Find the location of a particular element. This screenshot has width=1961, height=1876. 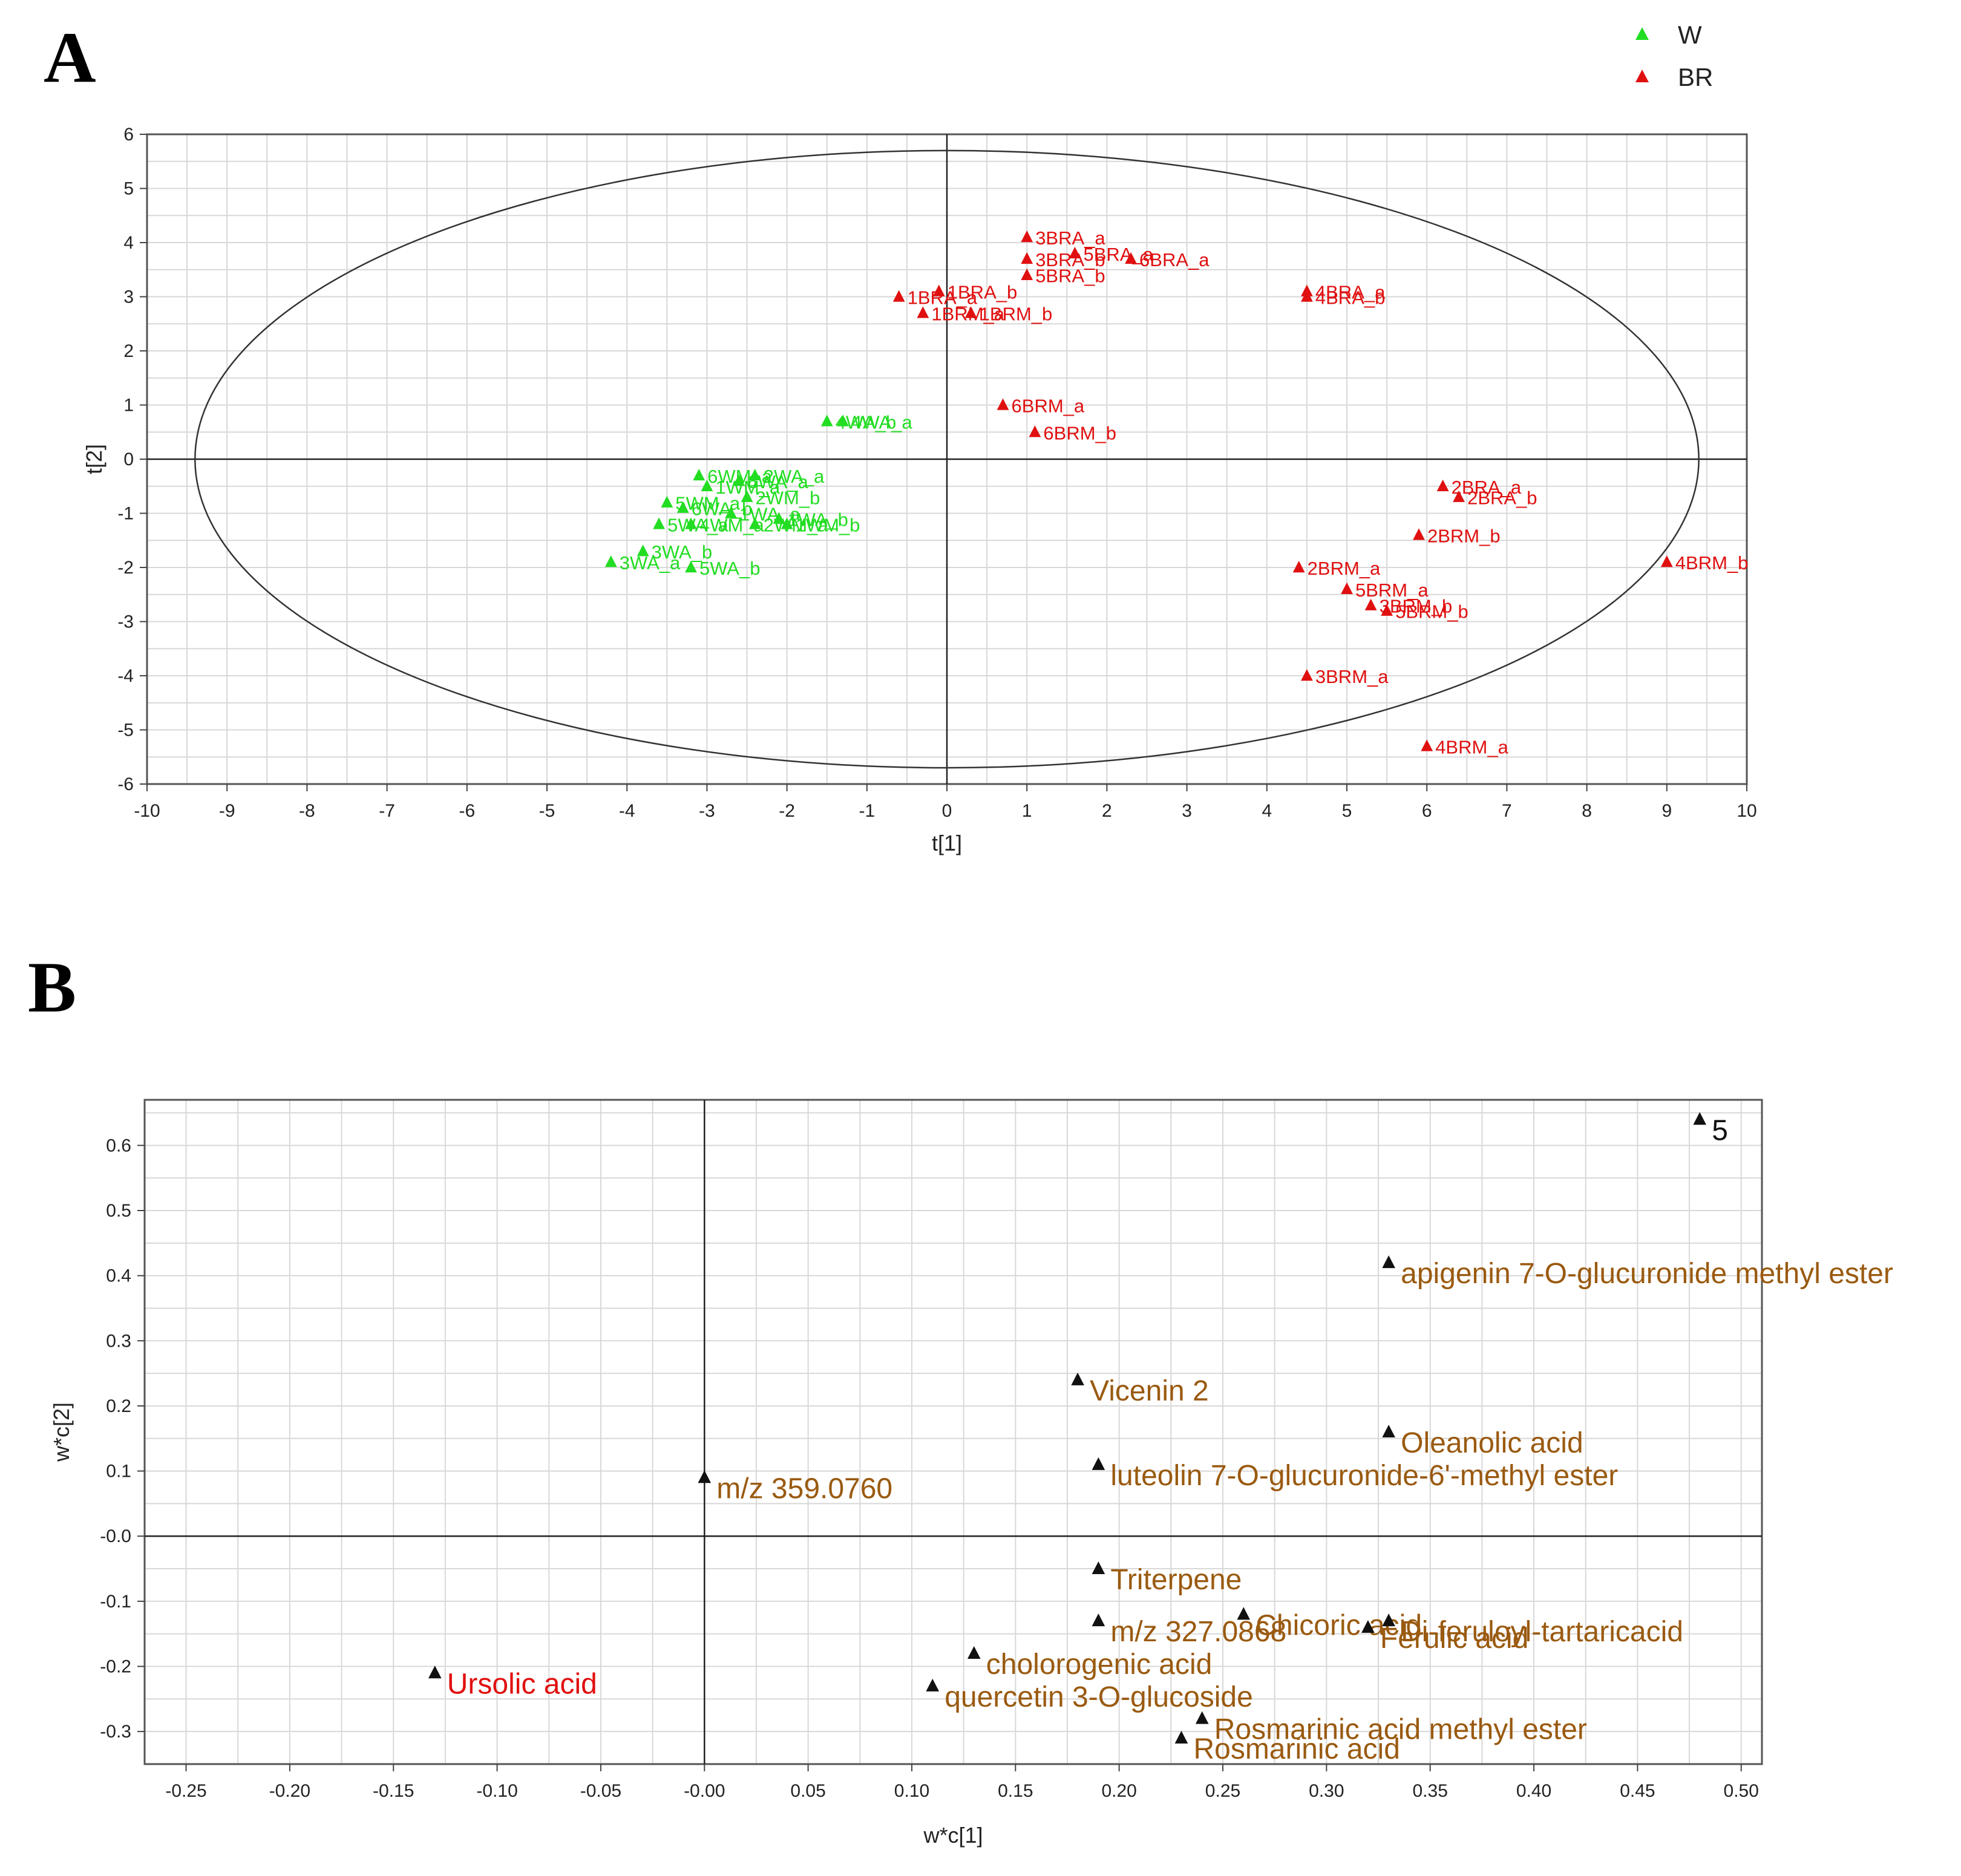

x-tick-label: -2 is located at coordinates (787, 811).